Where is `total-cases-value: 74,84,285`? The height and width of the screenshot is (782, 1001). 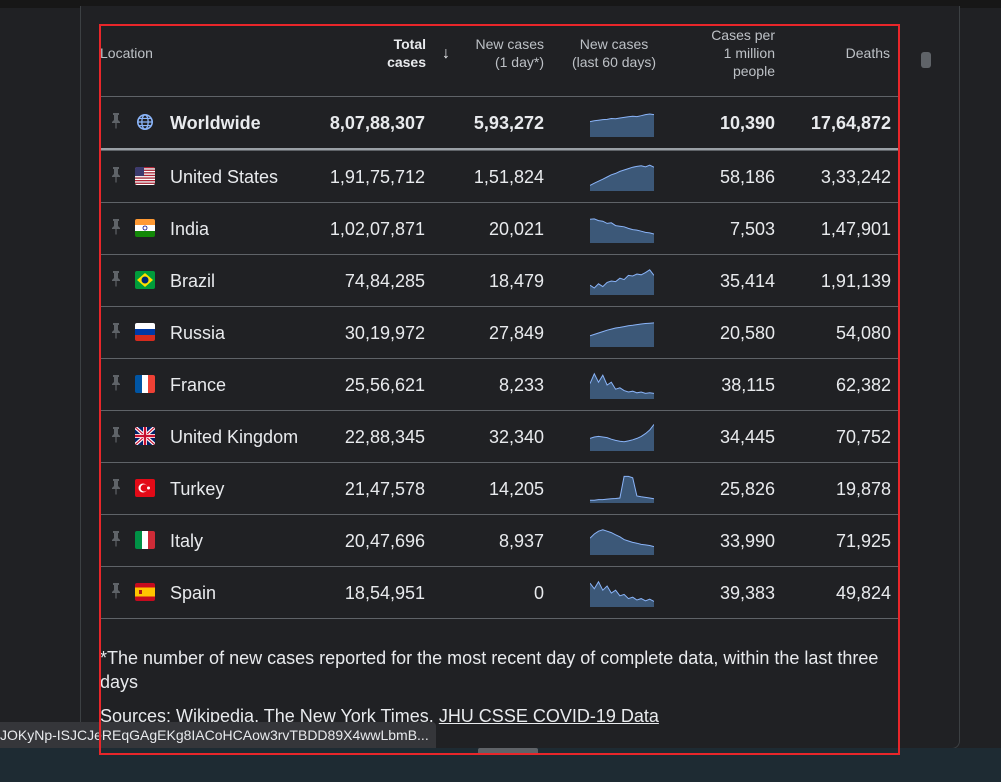
total-cases-value: 74,84,285 is located at coordinates (384, 281).